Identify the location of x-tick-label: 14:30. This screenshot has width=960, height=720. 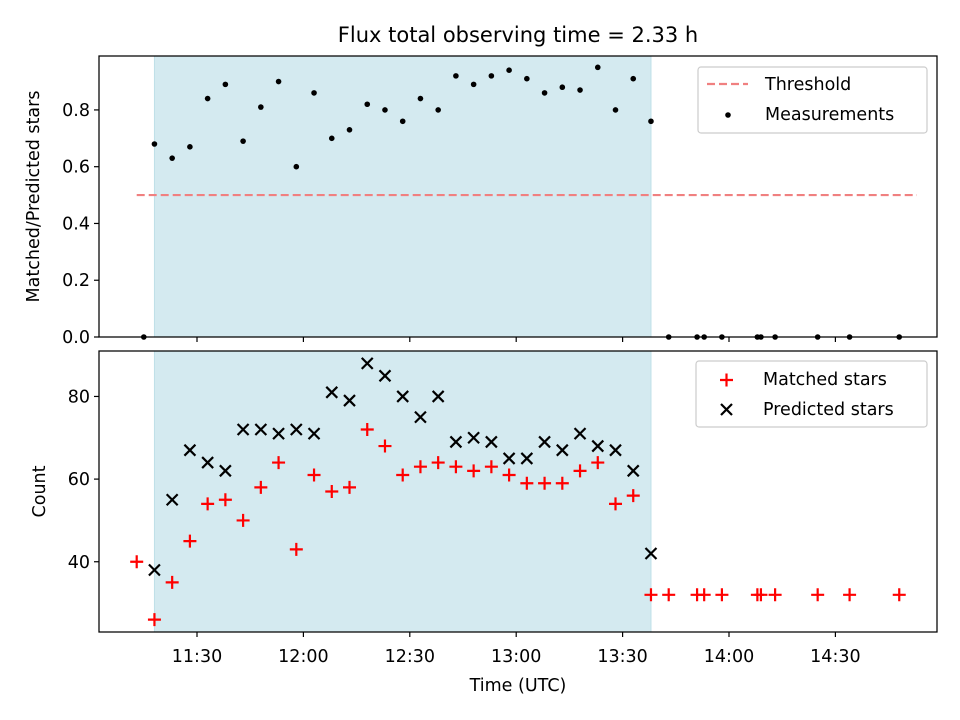
(835, 657).